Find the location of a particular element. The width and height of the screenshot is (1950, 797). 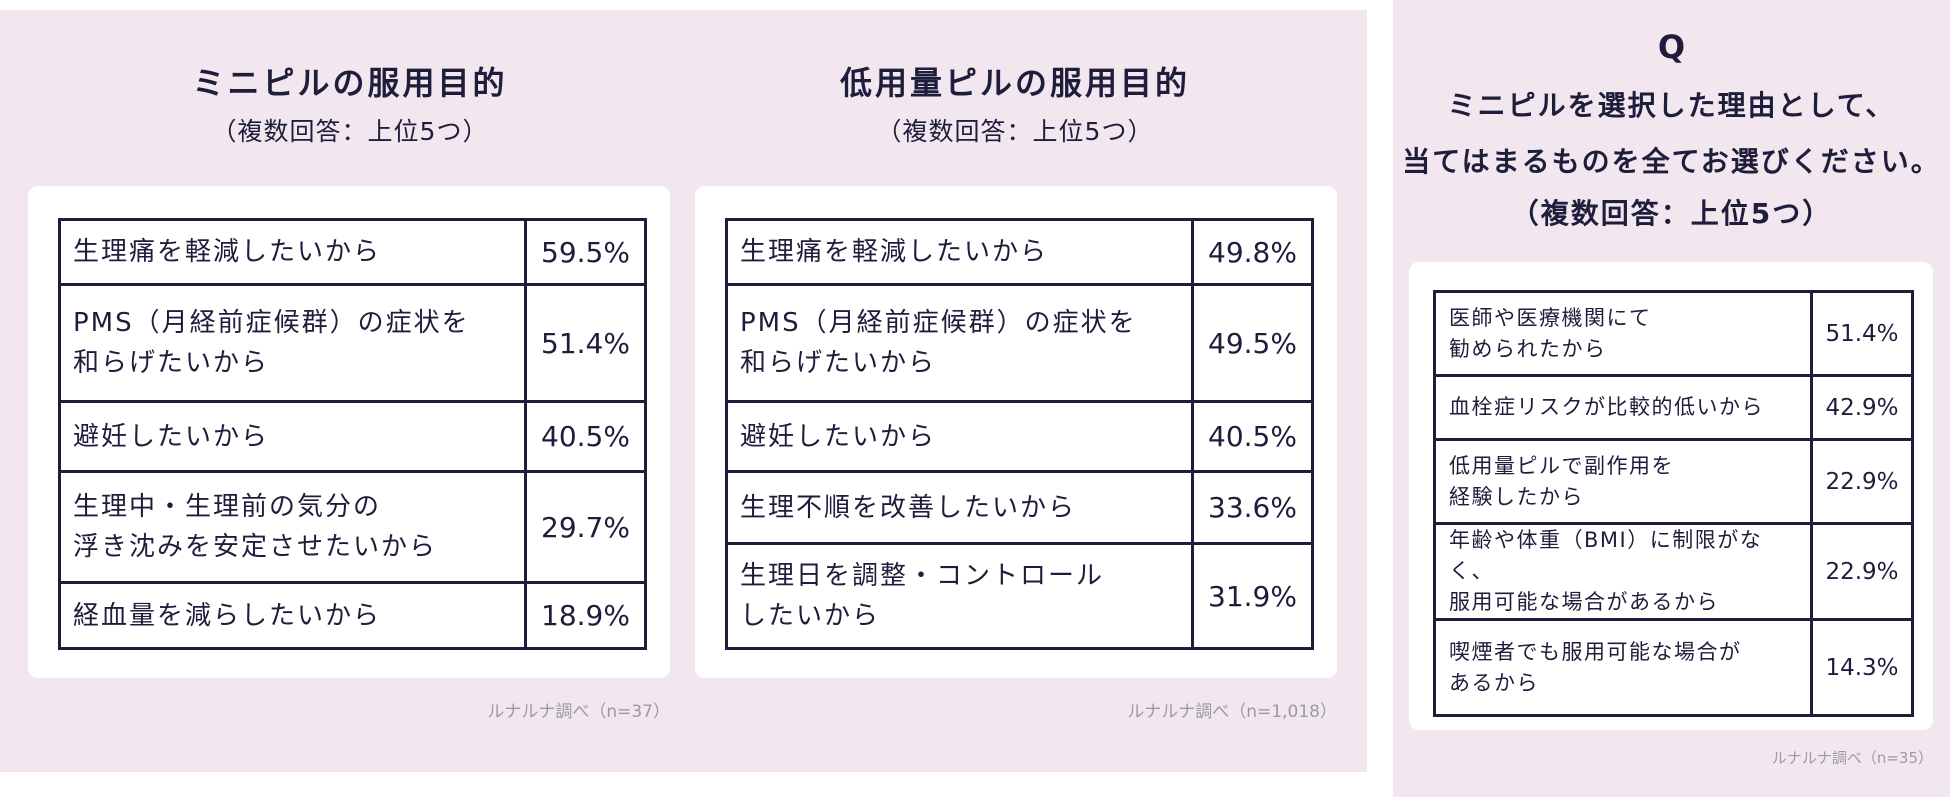

left-source-note: ルナルナ調べ（n=37） is located at coordinates (578, 712).